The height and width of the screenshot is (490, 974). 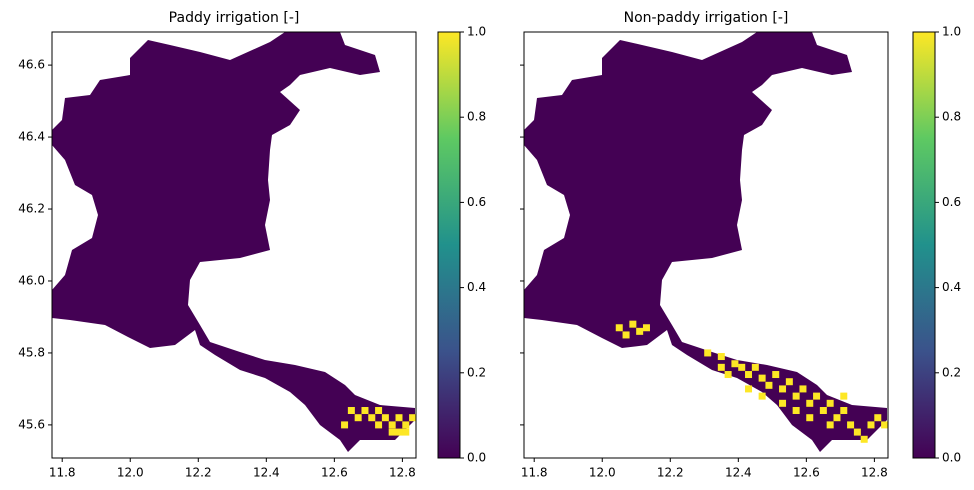 I want to click on y-tick-label: 46.4, so click(x=31, y=137).